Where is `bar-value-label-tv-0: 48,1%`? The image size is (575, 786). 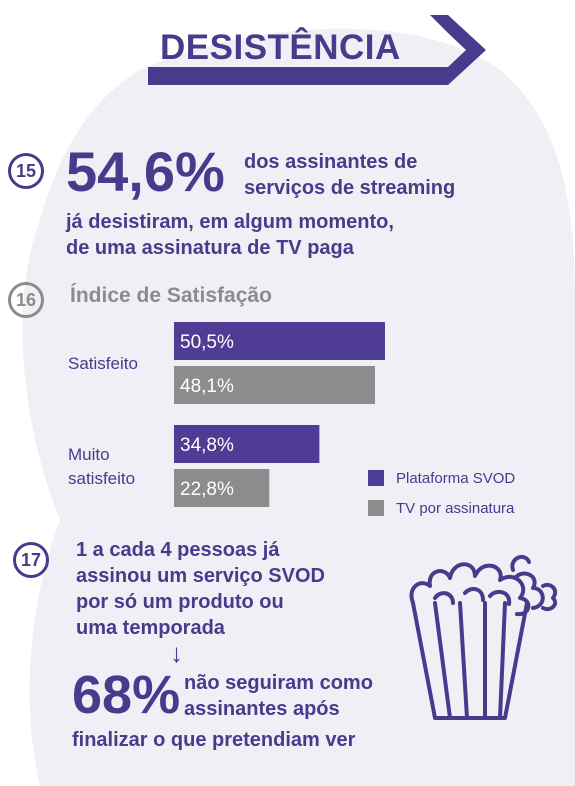 bar-value-label-tv-0: 48,1% is located at coordinates (207, 386).